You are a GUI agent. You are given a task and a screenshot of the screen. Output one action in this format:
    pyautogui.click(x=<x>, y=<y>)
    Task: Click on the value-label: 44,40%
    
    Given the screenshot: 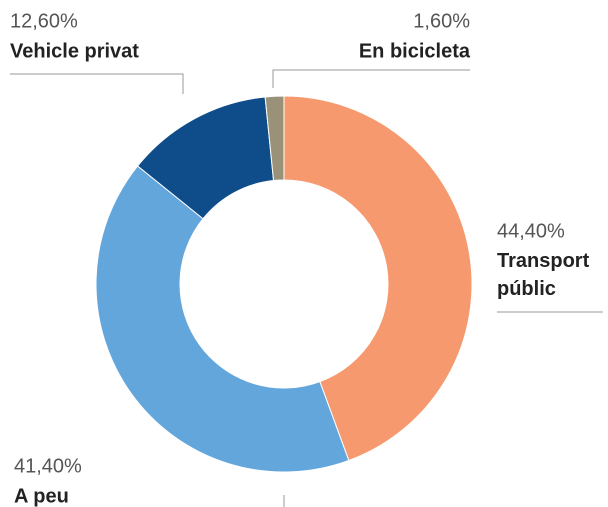 What is the action you would take?
    pyautogui.click(x=531, y=231)
    